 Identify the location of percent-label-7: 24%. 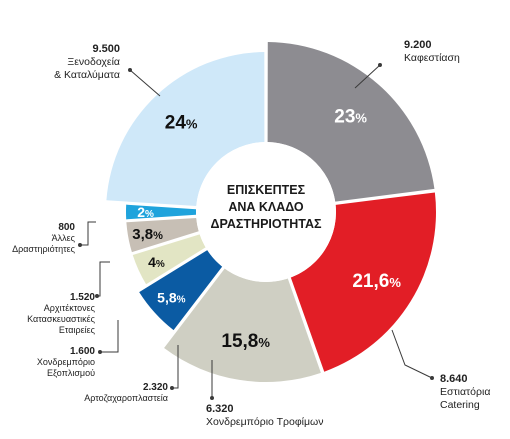
(181, 122).